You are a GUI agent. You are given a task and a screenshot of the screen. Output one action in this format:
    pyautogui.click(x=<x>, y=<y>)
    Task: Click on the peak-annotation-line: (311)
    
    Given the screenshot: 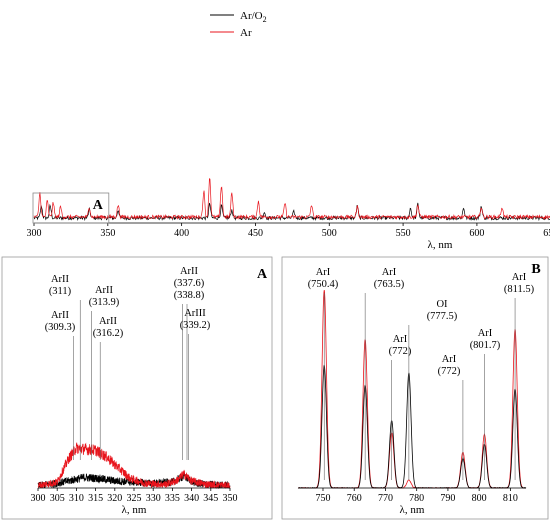 What is the action you would take?
    pyautogui.click(x=60, y=291)
    